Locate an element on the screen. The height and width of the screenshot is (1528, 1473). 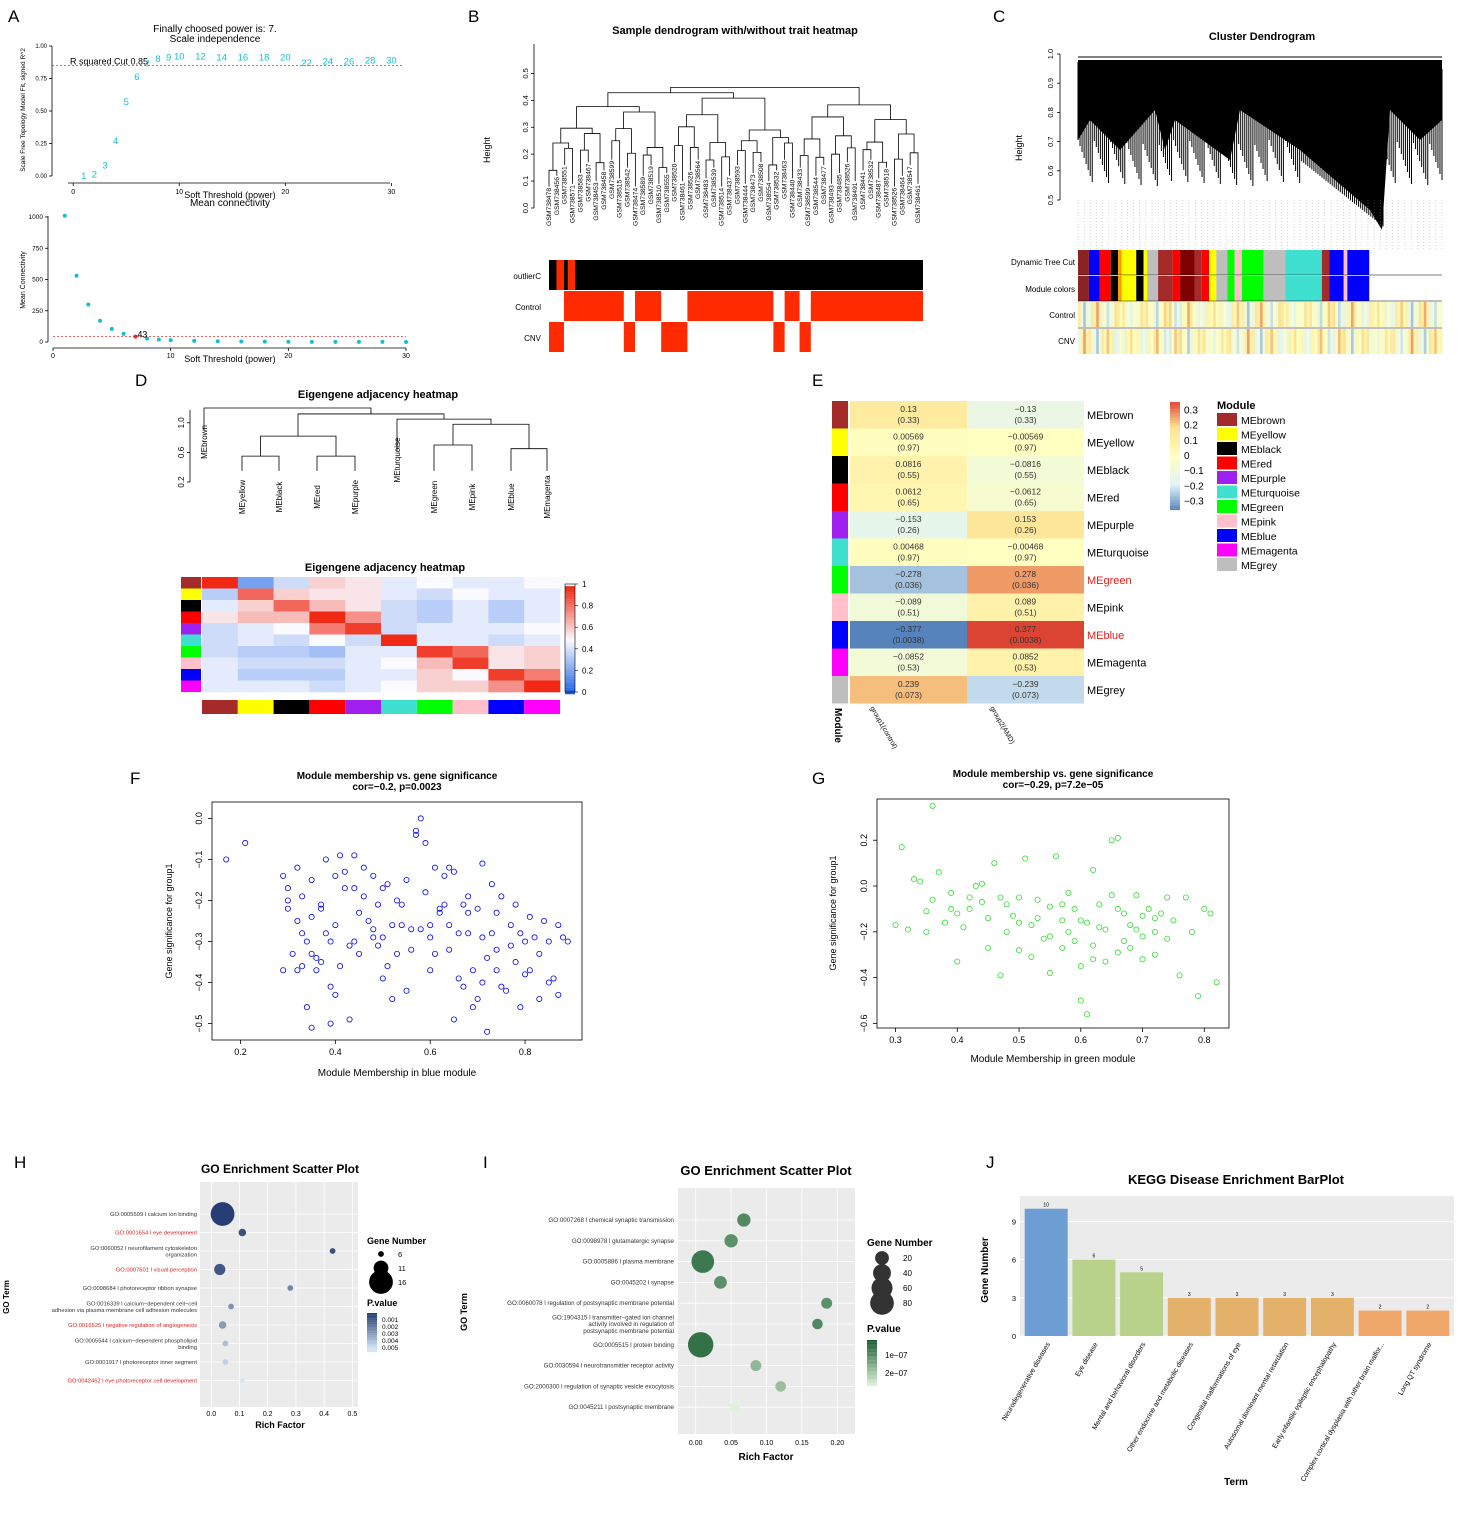
legend-title: Module is located at coordinates (1236, 406).